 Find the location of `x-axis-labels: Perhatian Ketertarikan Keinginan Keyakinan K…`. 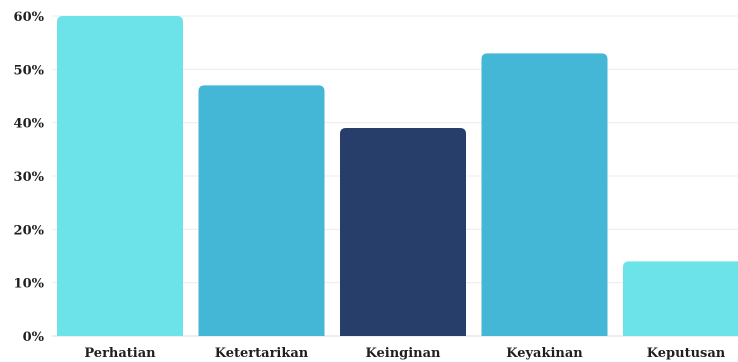

x-axis-labels: Perhatian Ketertarikan Keinginan Keyakinan K… is located at coordinates (404, 353).